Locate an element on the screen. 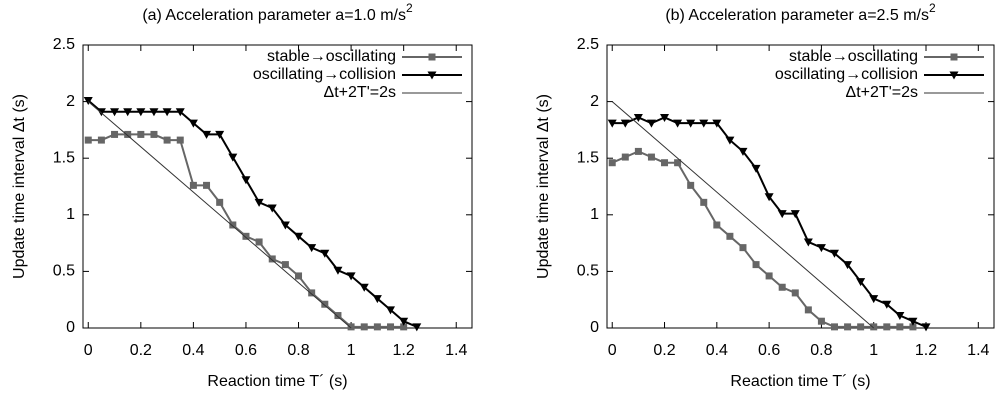 Image resolution: width=998 pixels, height=398 pixels. x-axis-label: Reaction time T´ (s) is located at coordinates (277, 381).